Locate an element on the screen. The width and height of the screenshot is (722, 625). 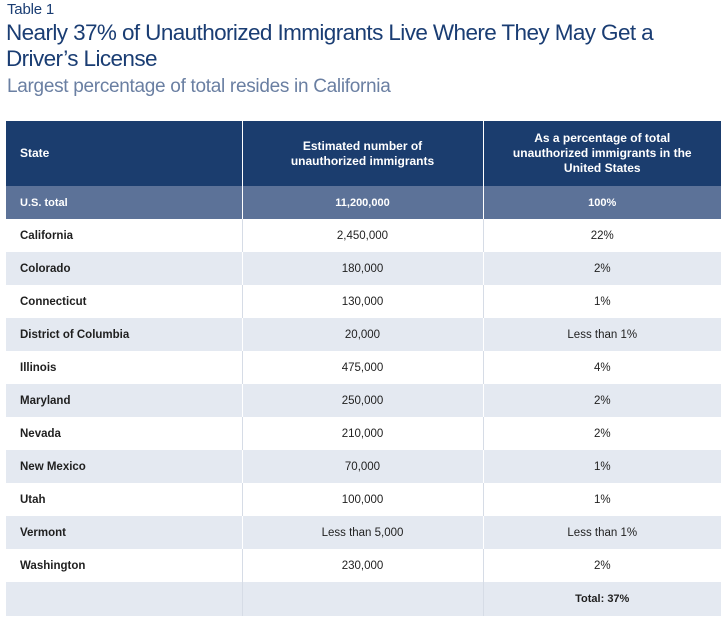
row-number: 475,000 is located at coordinates (362, 367).